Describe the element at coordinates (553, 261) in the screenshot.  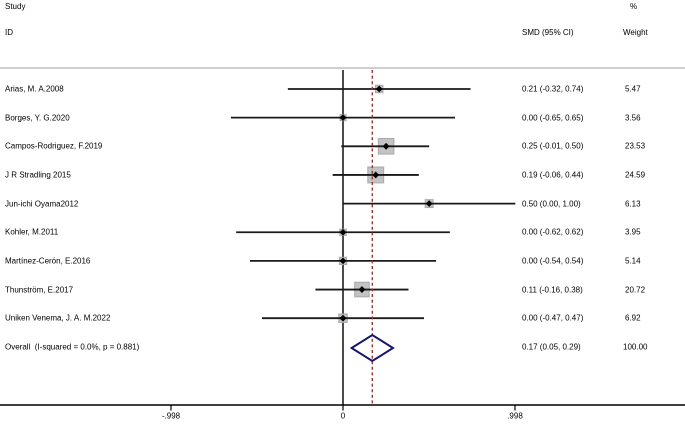
I see `smd-value: 0.00 (-0.54, 0.54)` at that location.